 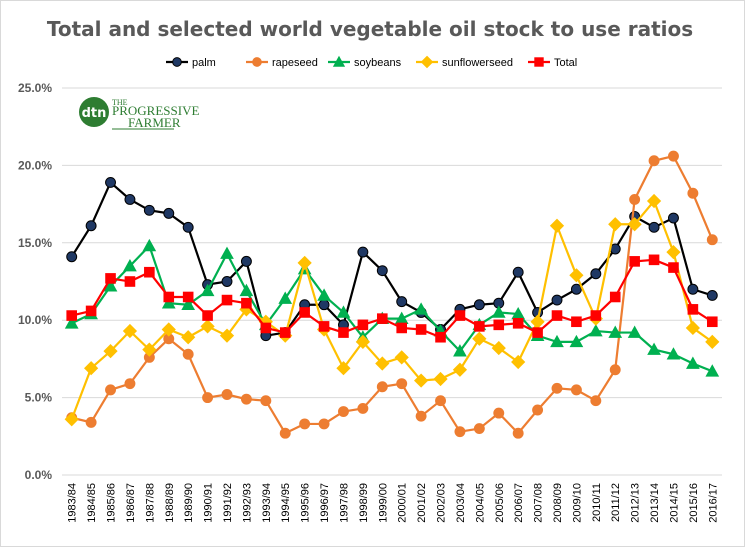 I want to click on y-tick-label: 15.0%, so click(x=35, y=243).